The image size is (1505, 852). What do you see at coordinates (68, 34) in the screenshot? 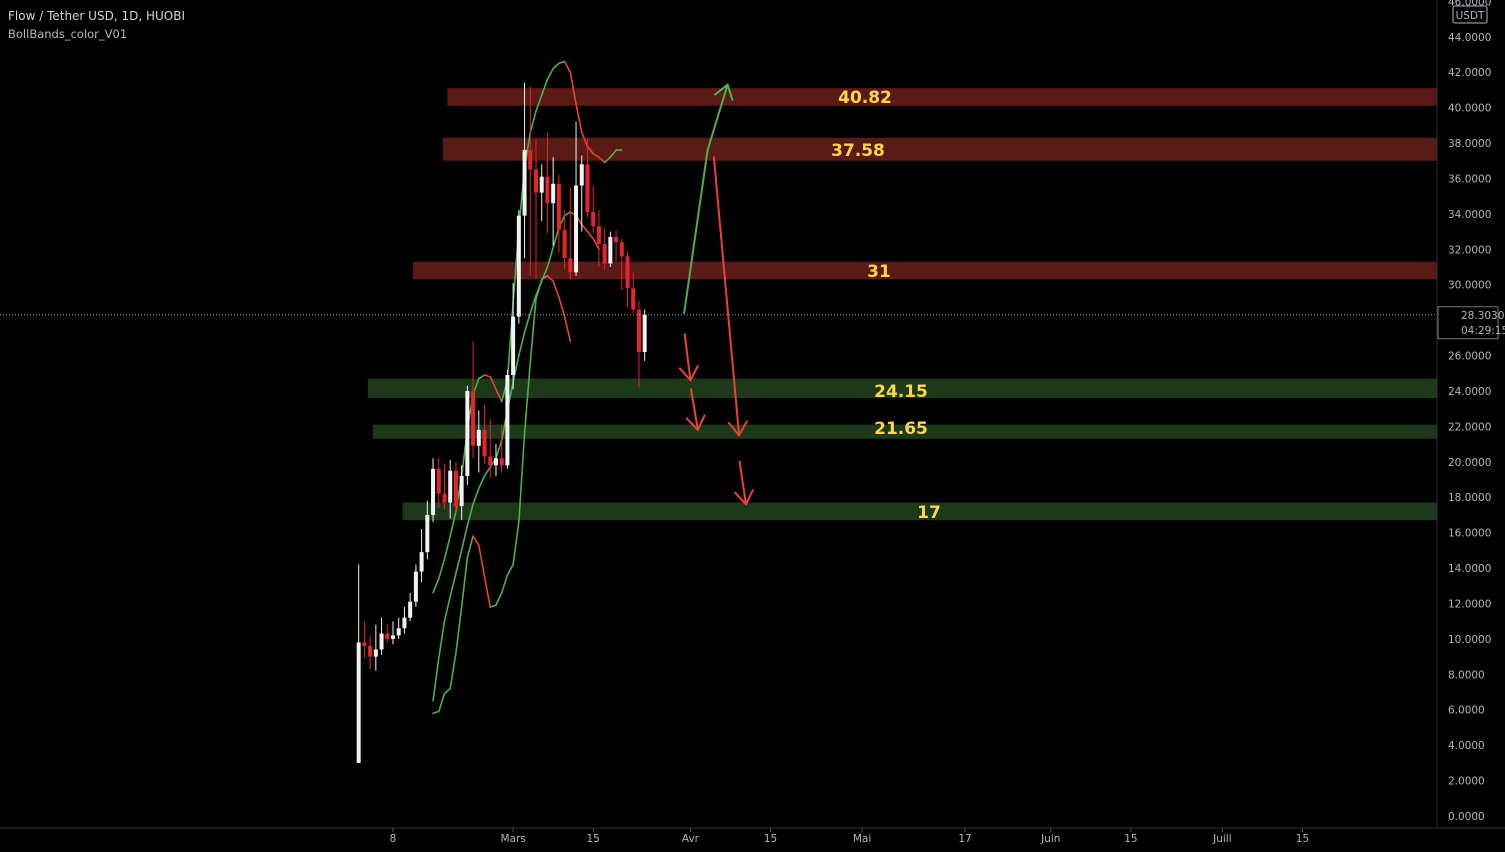
I see `indicator-label: BollBands_color_V01` at bounding box center [68, 34].